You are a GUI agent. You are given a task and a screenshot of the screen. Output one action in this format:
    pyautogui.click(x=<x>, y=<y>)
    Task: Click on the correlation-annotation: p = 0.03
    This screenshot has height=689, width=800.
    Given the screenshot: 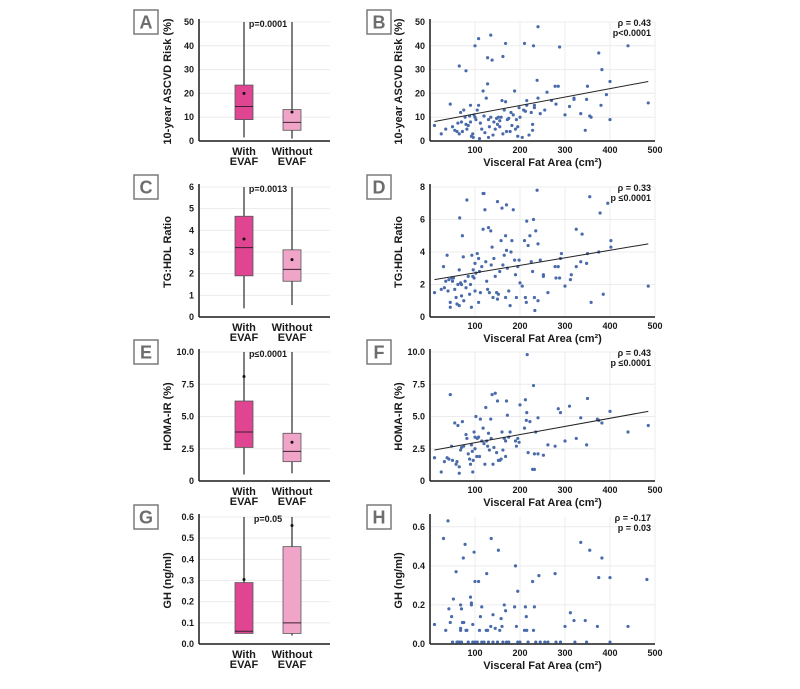 What is the action you would take?
    pyautogui.click(x=634, y=528)
    